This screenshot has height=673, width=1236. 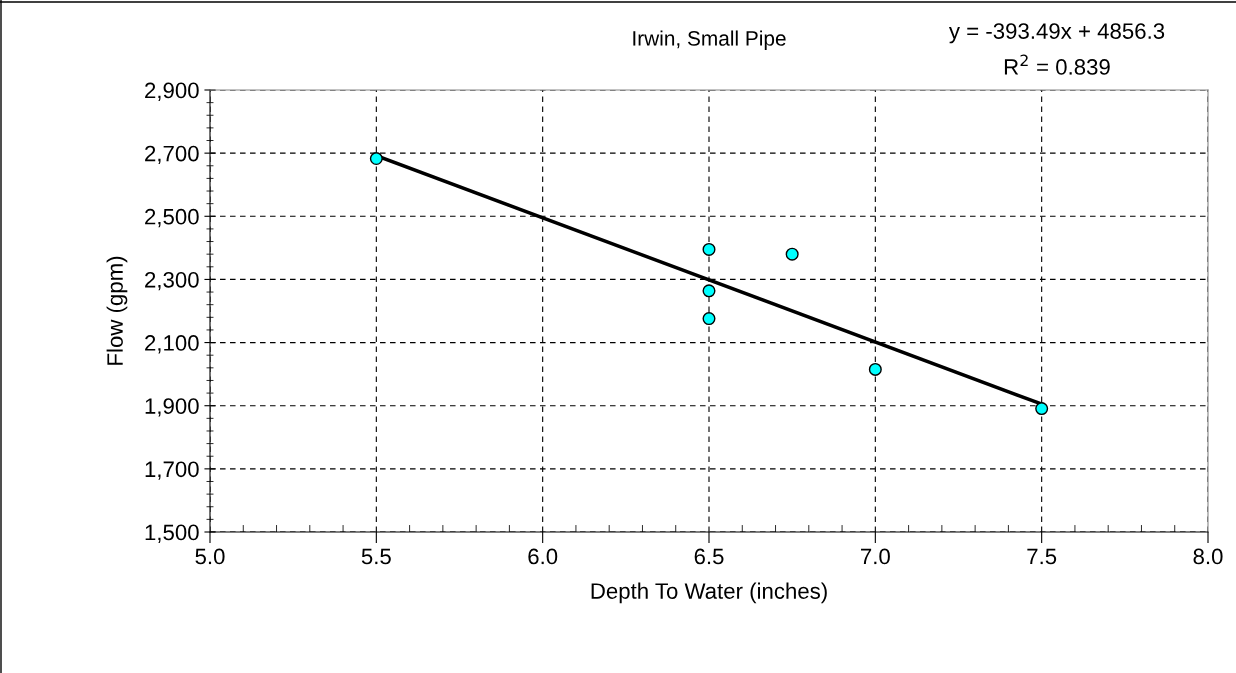 What do you see at coordinates (1056, 33) in the screenshot?
I see `text: y = -393.49x + 4856.3` at bounding box center [1056, 33].